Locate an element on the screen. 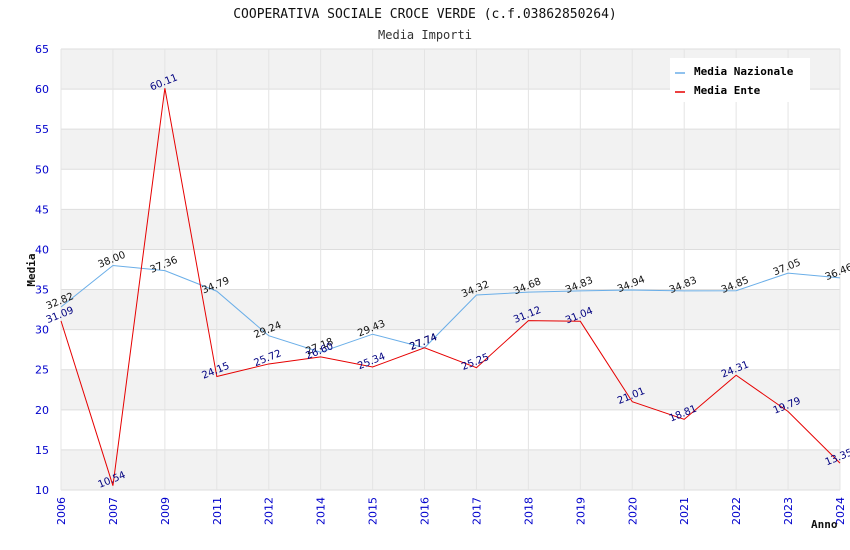 The width and height of the screenshot is (850, 550). y-axis-label: Media is located at coordinates (31, 269).